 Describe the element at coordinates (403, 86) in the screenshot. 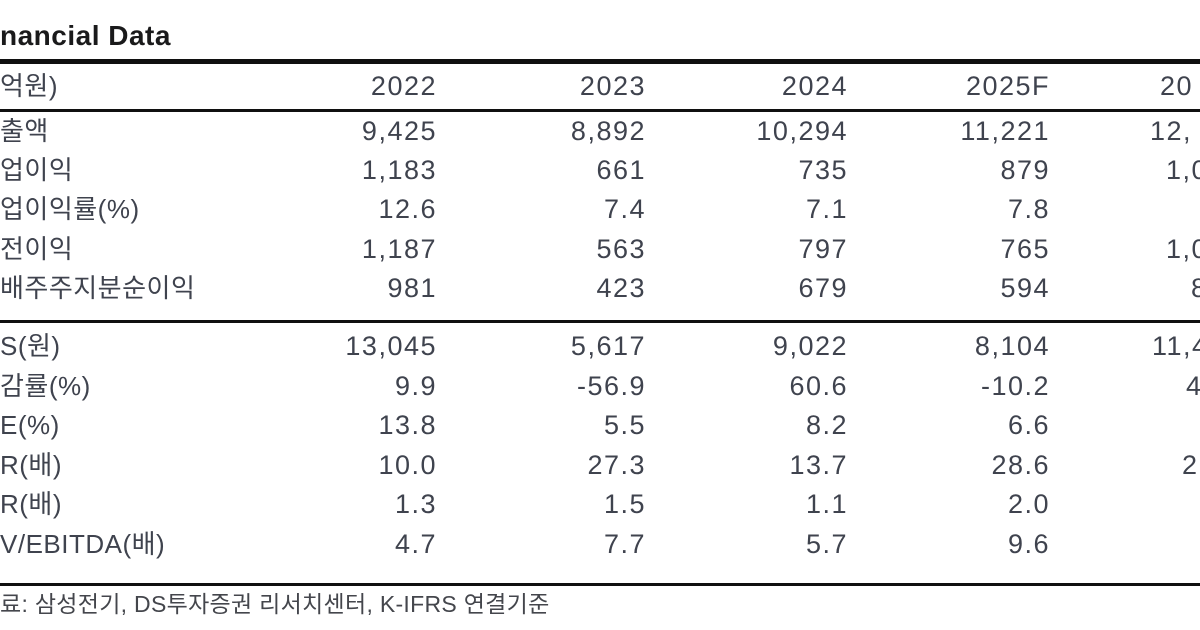

I see `column-header-2022: 2022` at that location.